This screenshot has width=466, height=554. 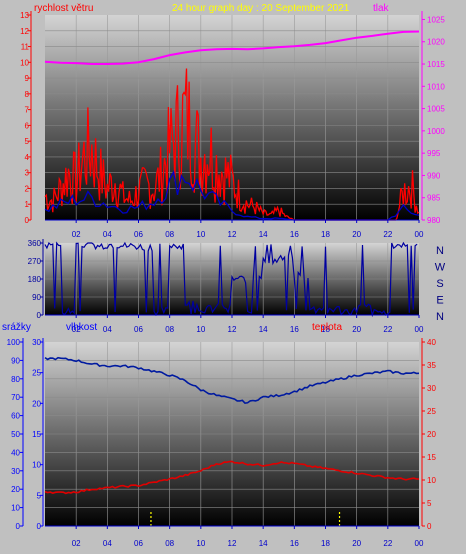 I want to click on compass-label-E: E, so click(x=439, y=301).